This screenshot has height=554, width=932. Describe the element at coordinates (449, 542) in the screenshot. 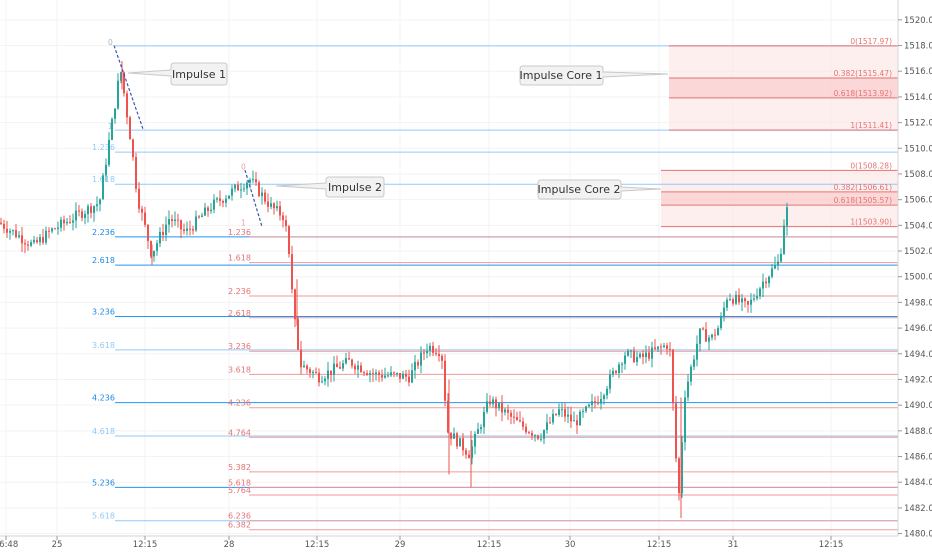

I see `time-axis: 16:48 25 12:15 28 12:15 29 12:15 30 12:15 31 12:15` at that location.